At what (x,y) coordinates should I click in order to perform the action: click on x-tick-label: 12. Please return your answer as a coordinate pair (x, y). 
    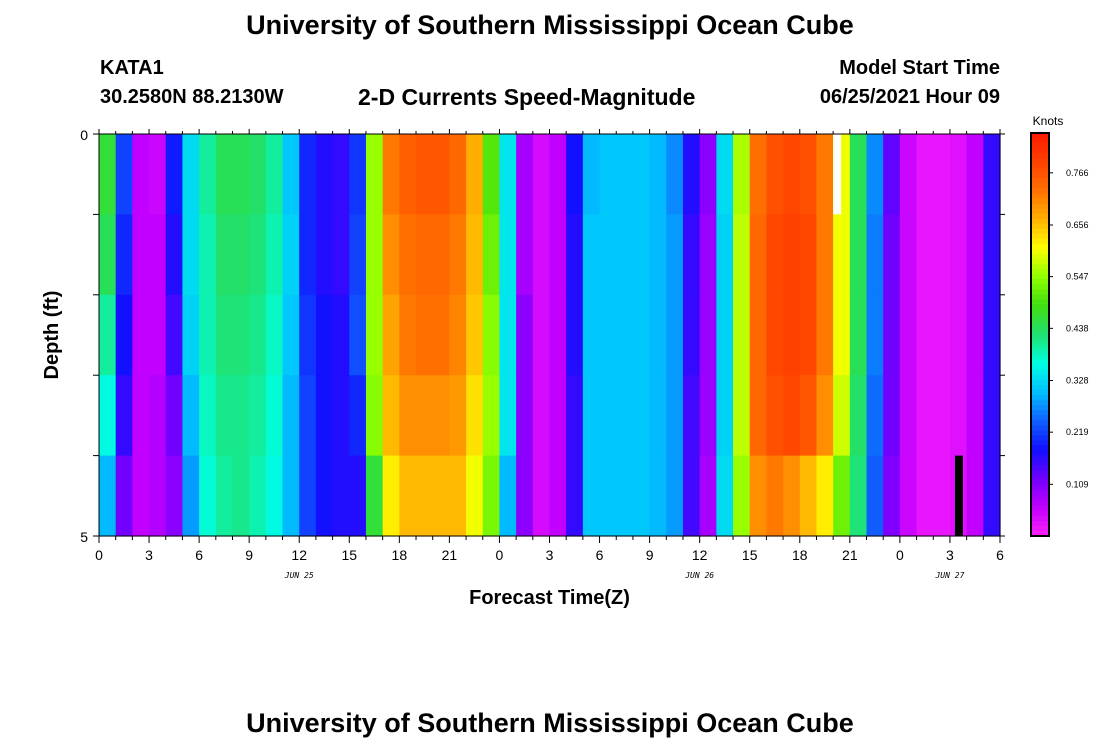
    Looking at the image, I should click on (700, 555).